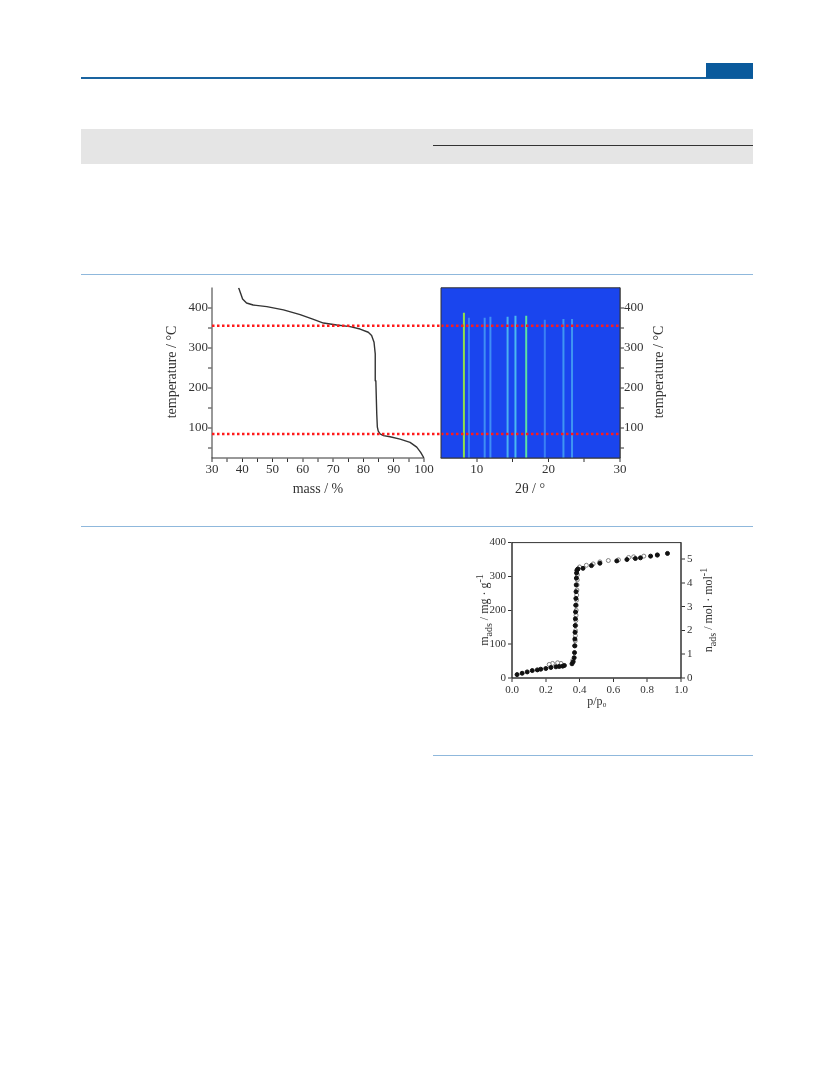 Image resolution: width=833 pixels, height=1091 pixels. What do you see at coordinates (512, 689) in the screenshot?
I see `x-tick-label: 0.0` at bounding box center [512, 689].